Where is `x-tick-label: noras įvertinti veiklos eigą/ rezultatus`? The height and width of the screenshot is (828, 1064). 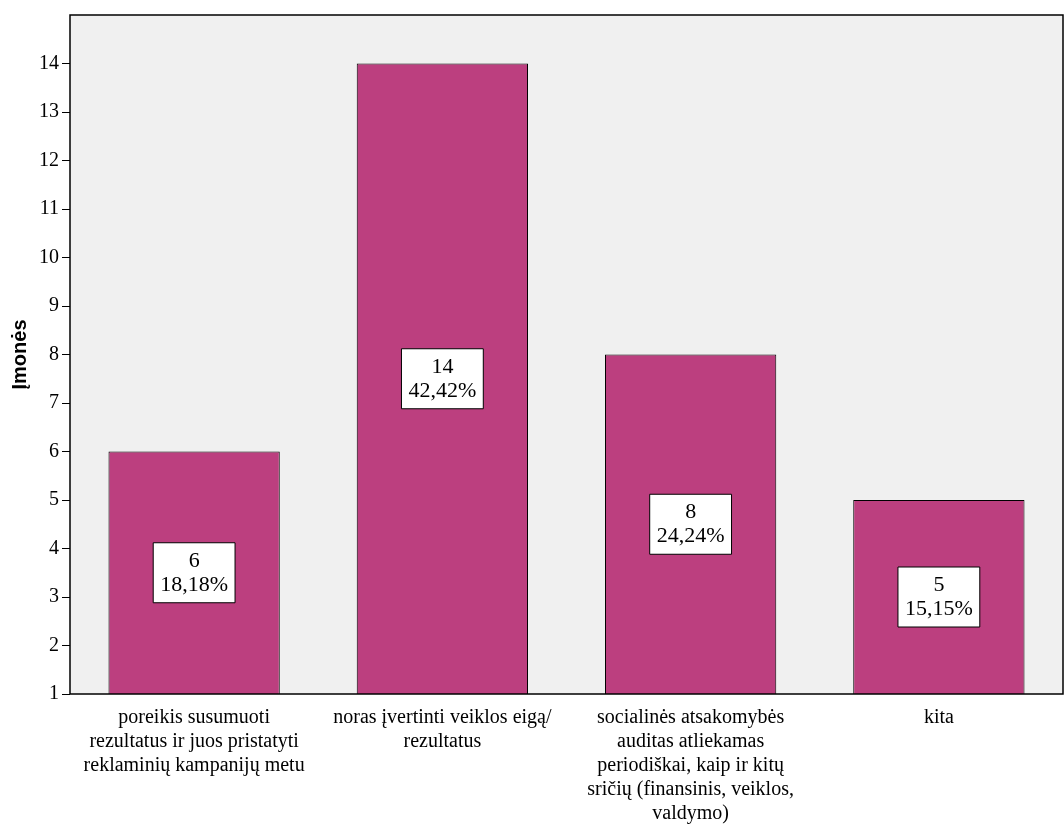 x-tick-label: noras įvertinti veiklos eigą/ rezultatus is located at coordinates (442, 728).